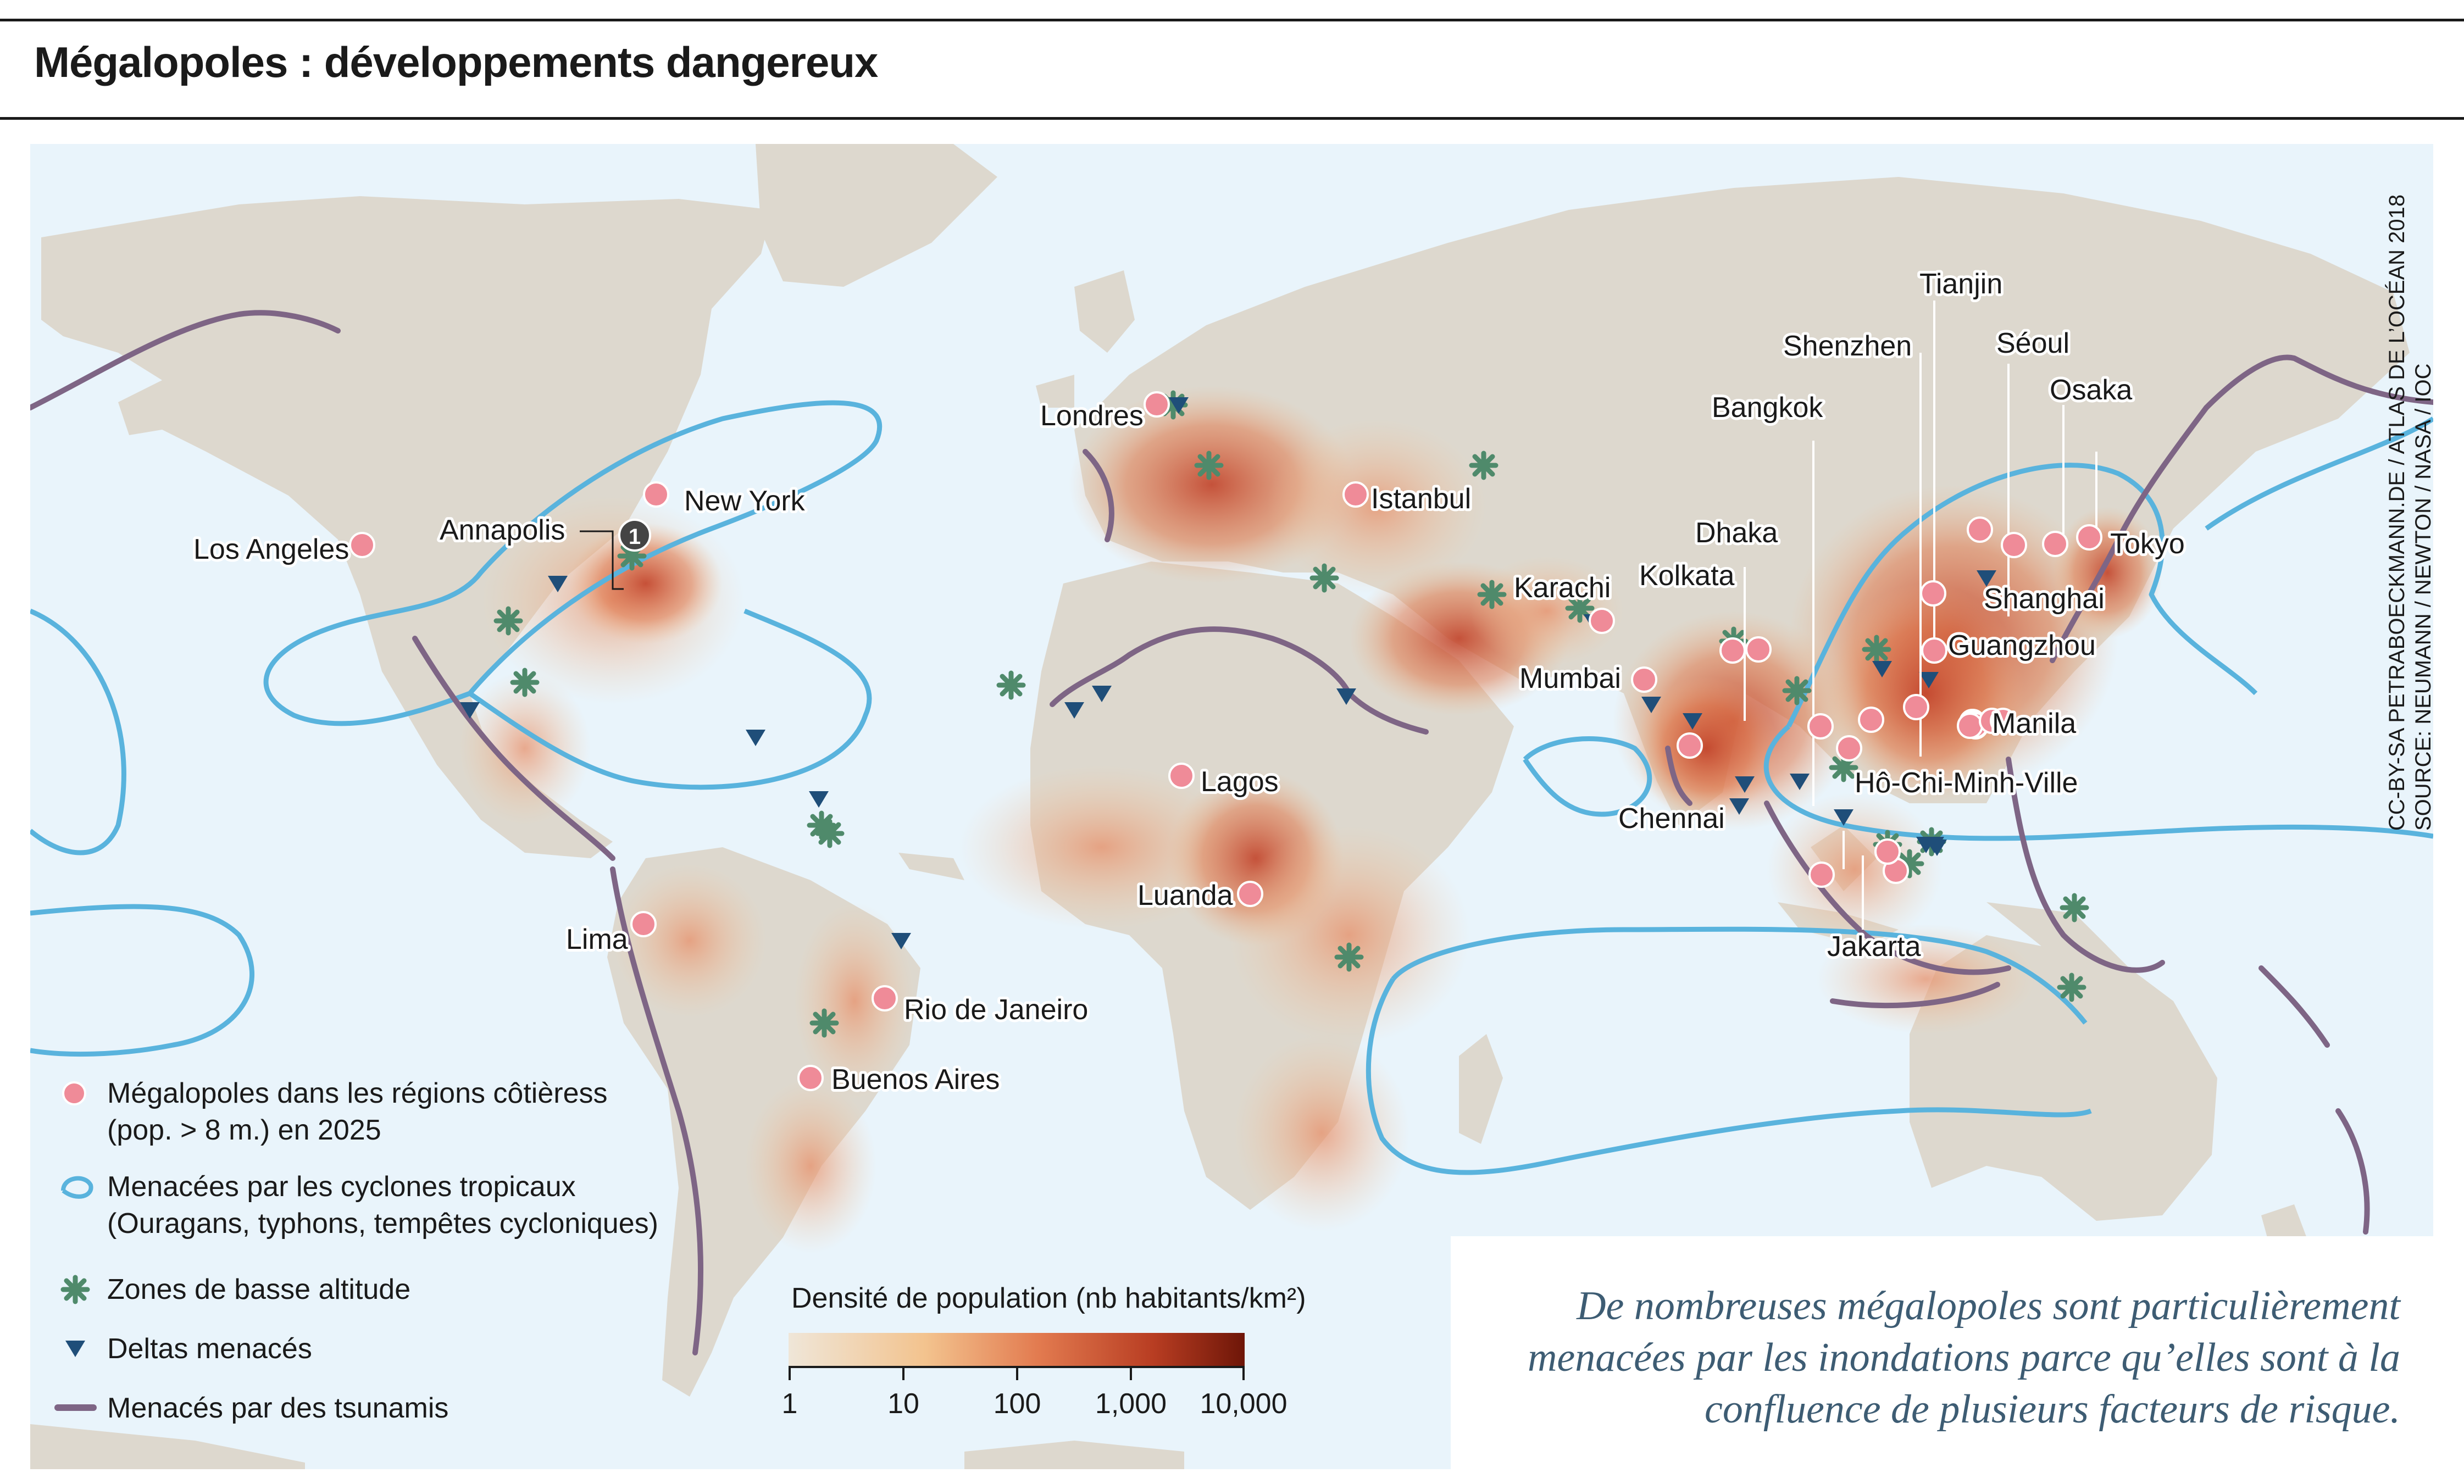  What do you see at coordinates (1240, 782) in the screenshot?
I see `city-label-lagos: Lagos` at bounding box center [1240, 782].